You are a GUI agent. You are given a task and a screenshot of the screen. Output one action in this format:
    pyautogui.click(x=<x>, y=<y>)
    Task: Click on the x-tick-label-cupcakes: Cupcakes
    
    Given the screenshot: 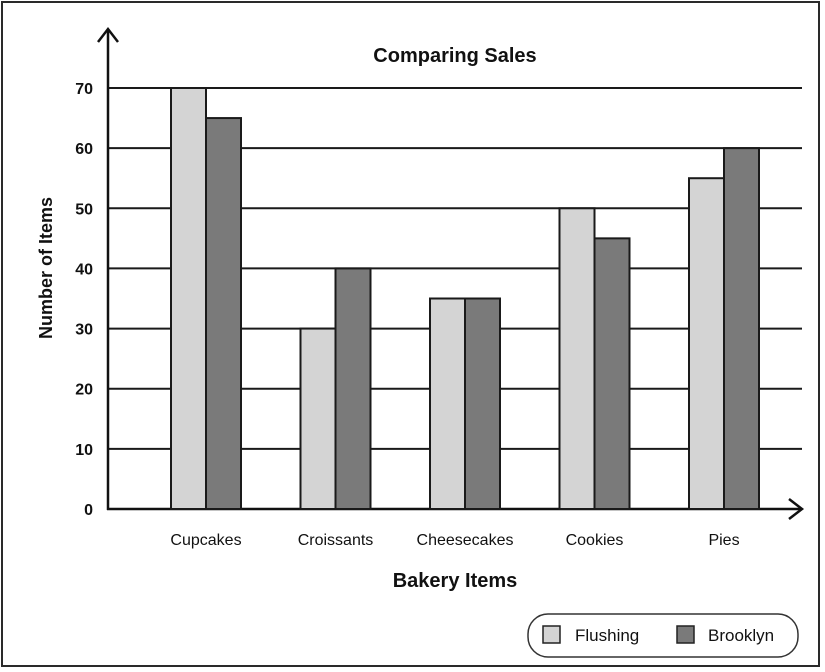 What is the action you would take?
    pyautogui.click(x=205, y=540)
    